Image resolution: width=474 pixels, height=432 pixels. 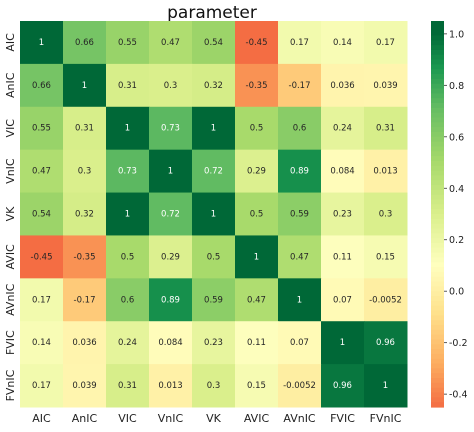 What do you see at coordinates (385, 300) in the screenshot?
I see `cell-value-label: -0.0052` at bounding box center [385, 300].